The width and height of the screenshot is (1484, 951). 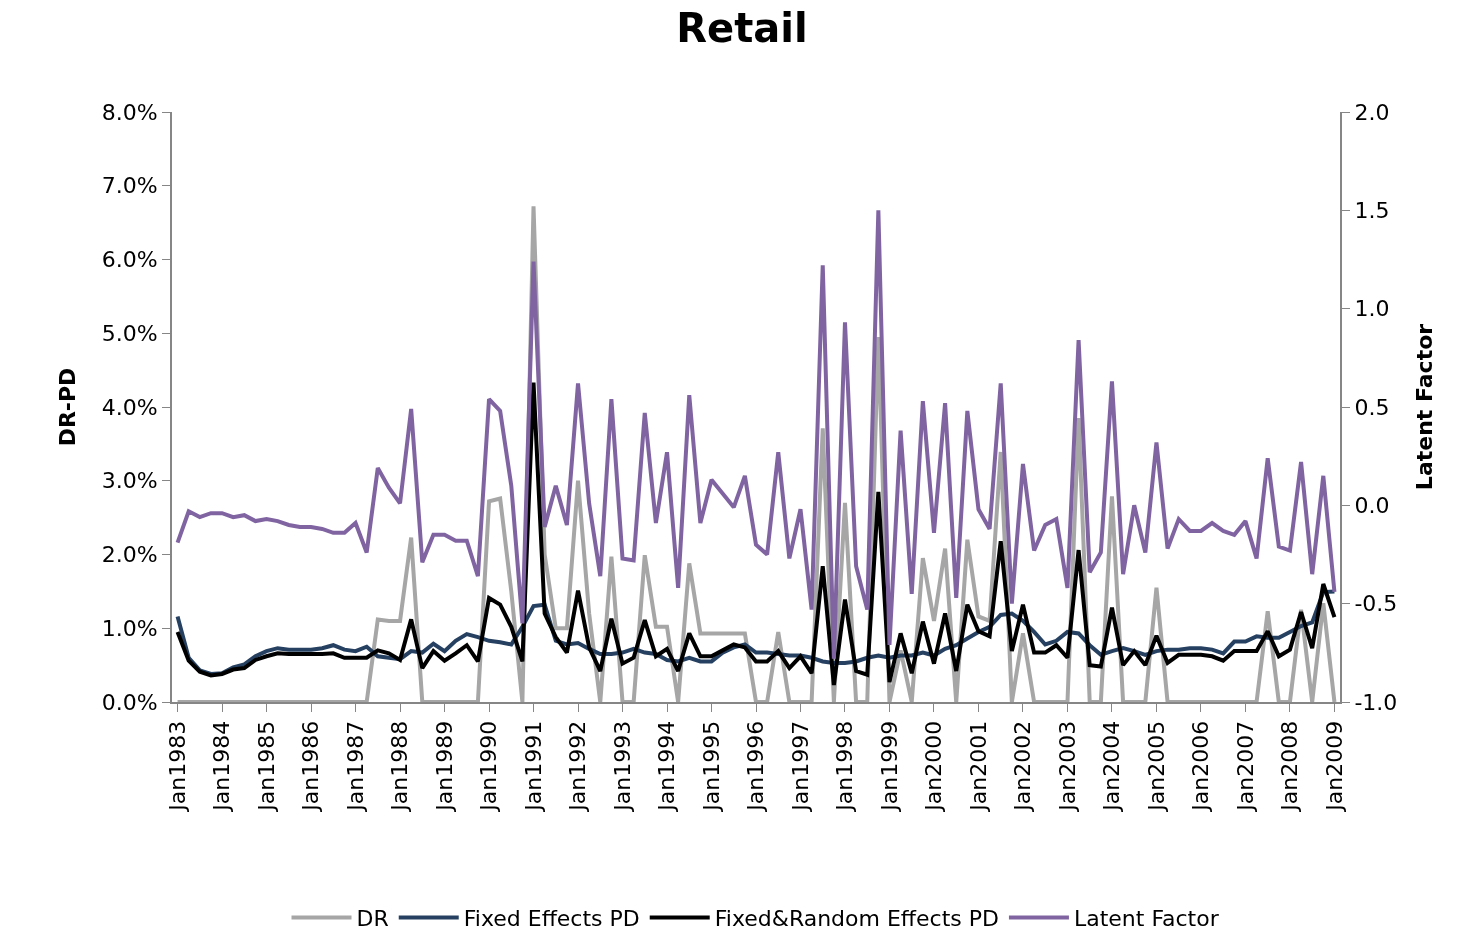 What do you see at coordinates (742, 28) in the screenshot?
I see `chart-title: Retail` at bounding box center [742, 28].